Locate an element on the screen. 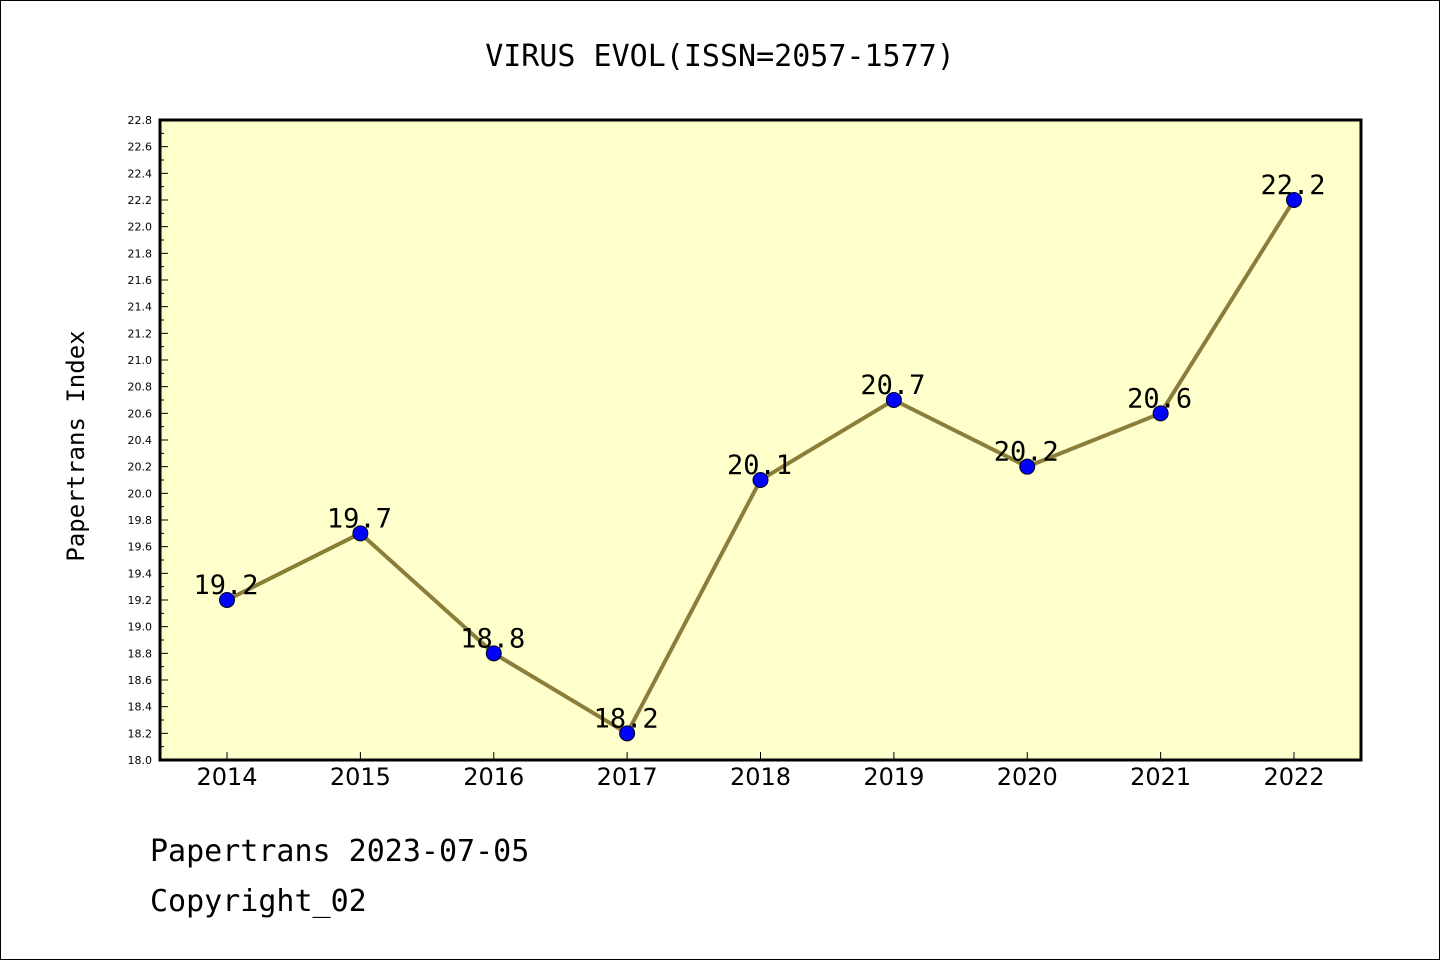 This screenshot has width=1440, height=960. y-tick-label: 20.6 is located at coordinates (140, 413).